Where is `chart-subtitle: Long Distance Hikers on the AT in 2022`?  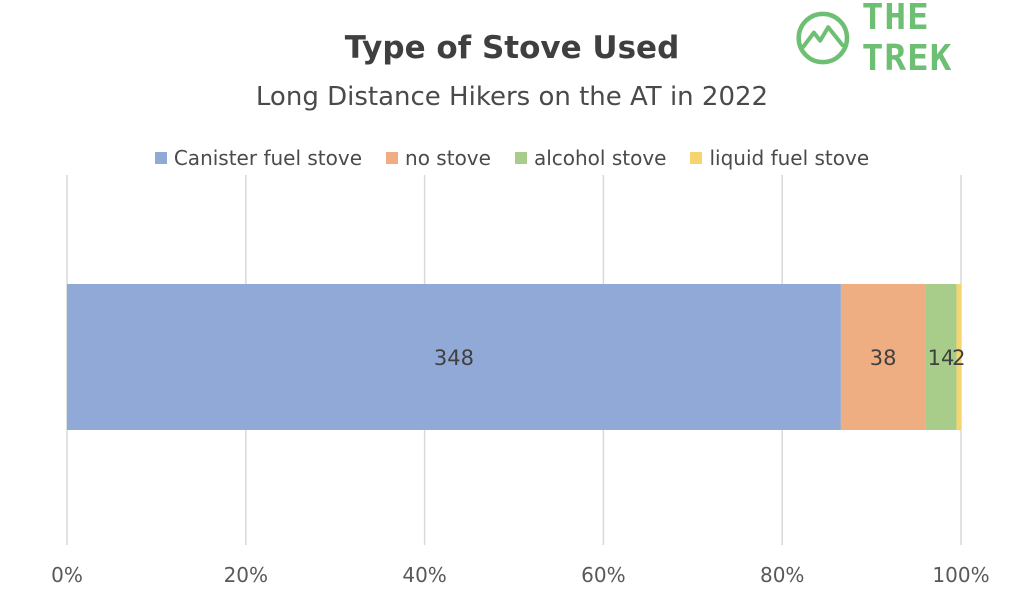 chart-subtitle: Long Distance Hikers on the AT in 2022 is located at coordinates (512, 97).